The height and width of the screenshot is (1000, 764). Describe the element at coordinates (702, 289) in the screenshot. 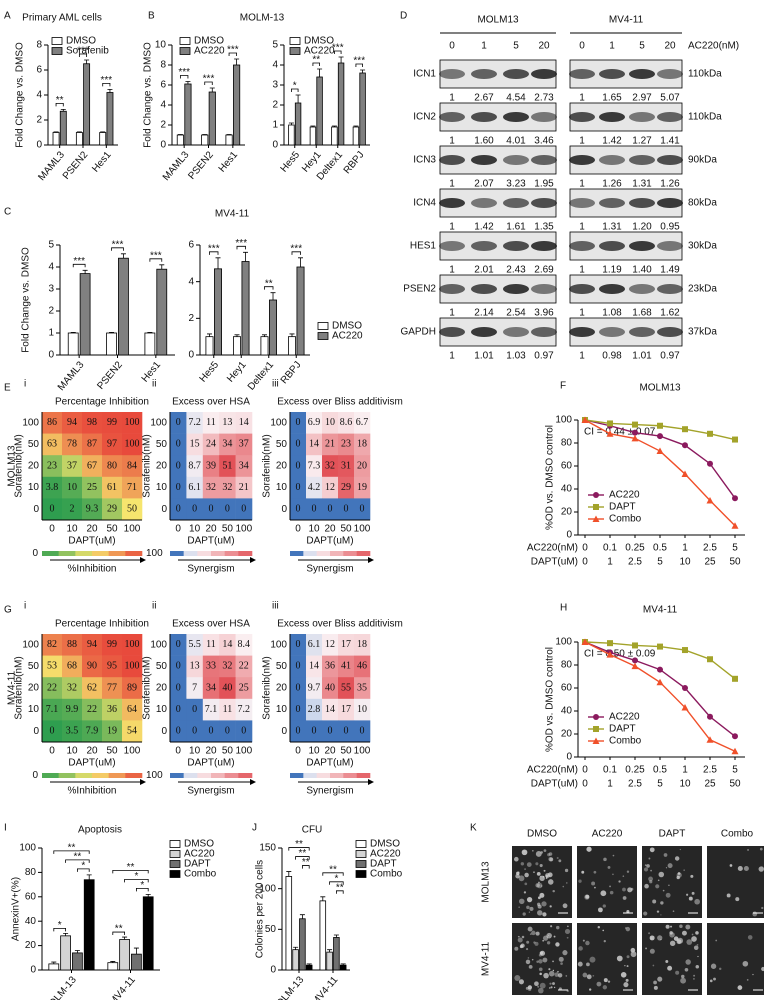

I see `size-label: 23kDa` at that location.